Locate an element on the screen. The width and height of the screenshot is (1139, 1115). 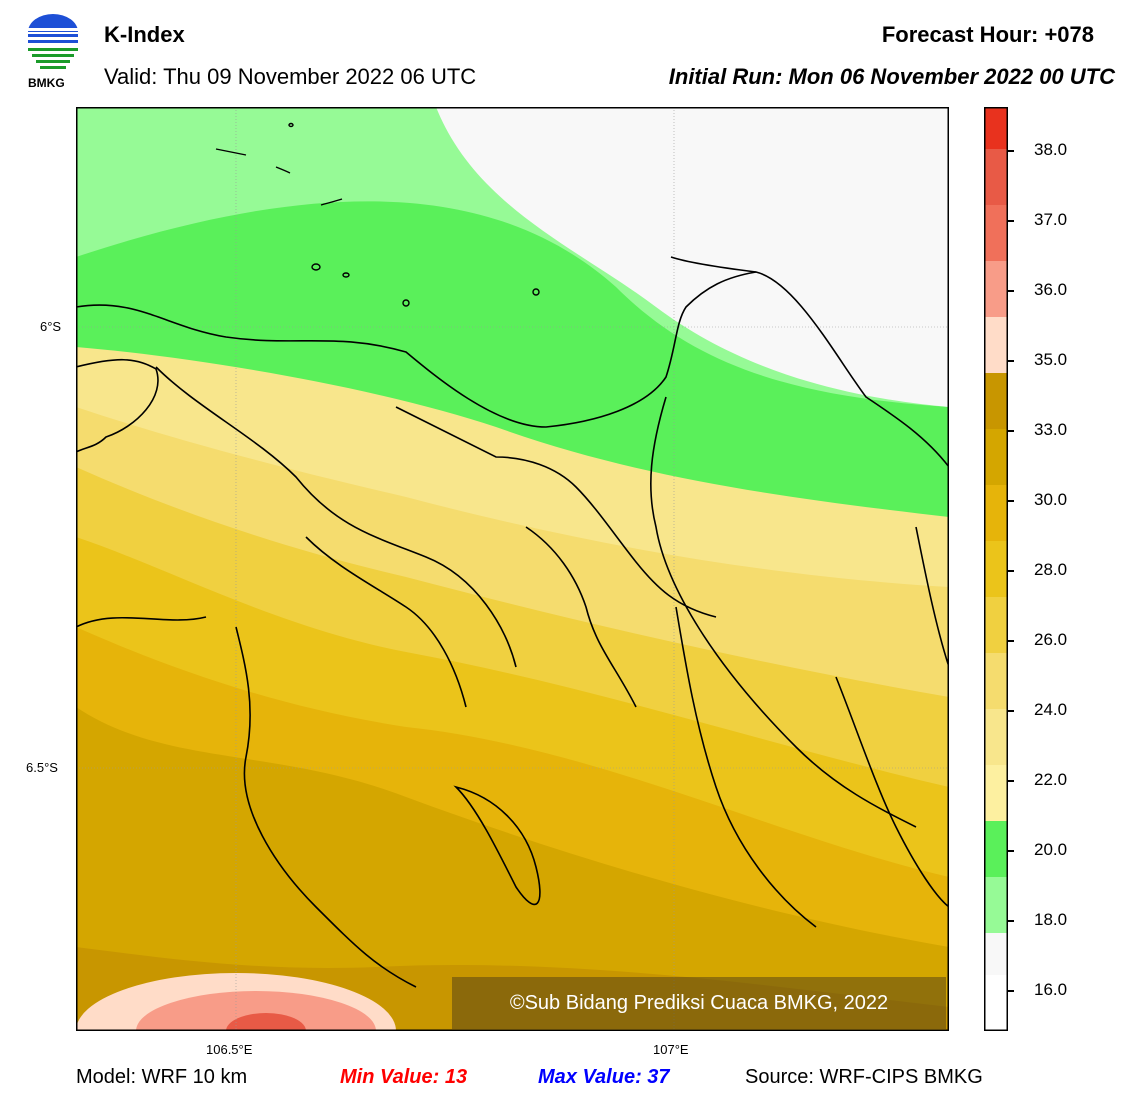
lon-label-107e: 107°E is located at coordinates (671, 1049).